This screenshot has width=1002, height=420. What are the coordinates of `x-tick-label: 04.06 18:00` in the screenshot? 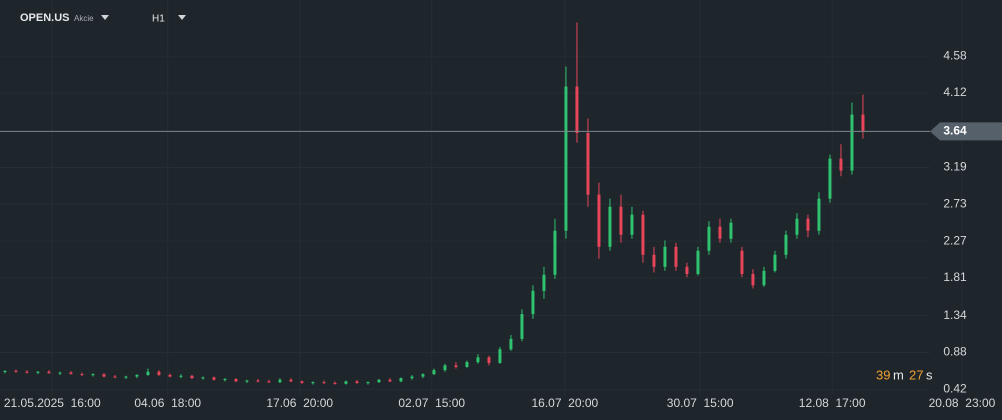 It's located at (167, 403).